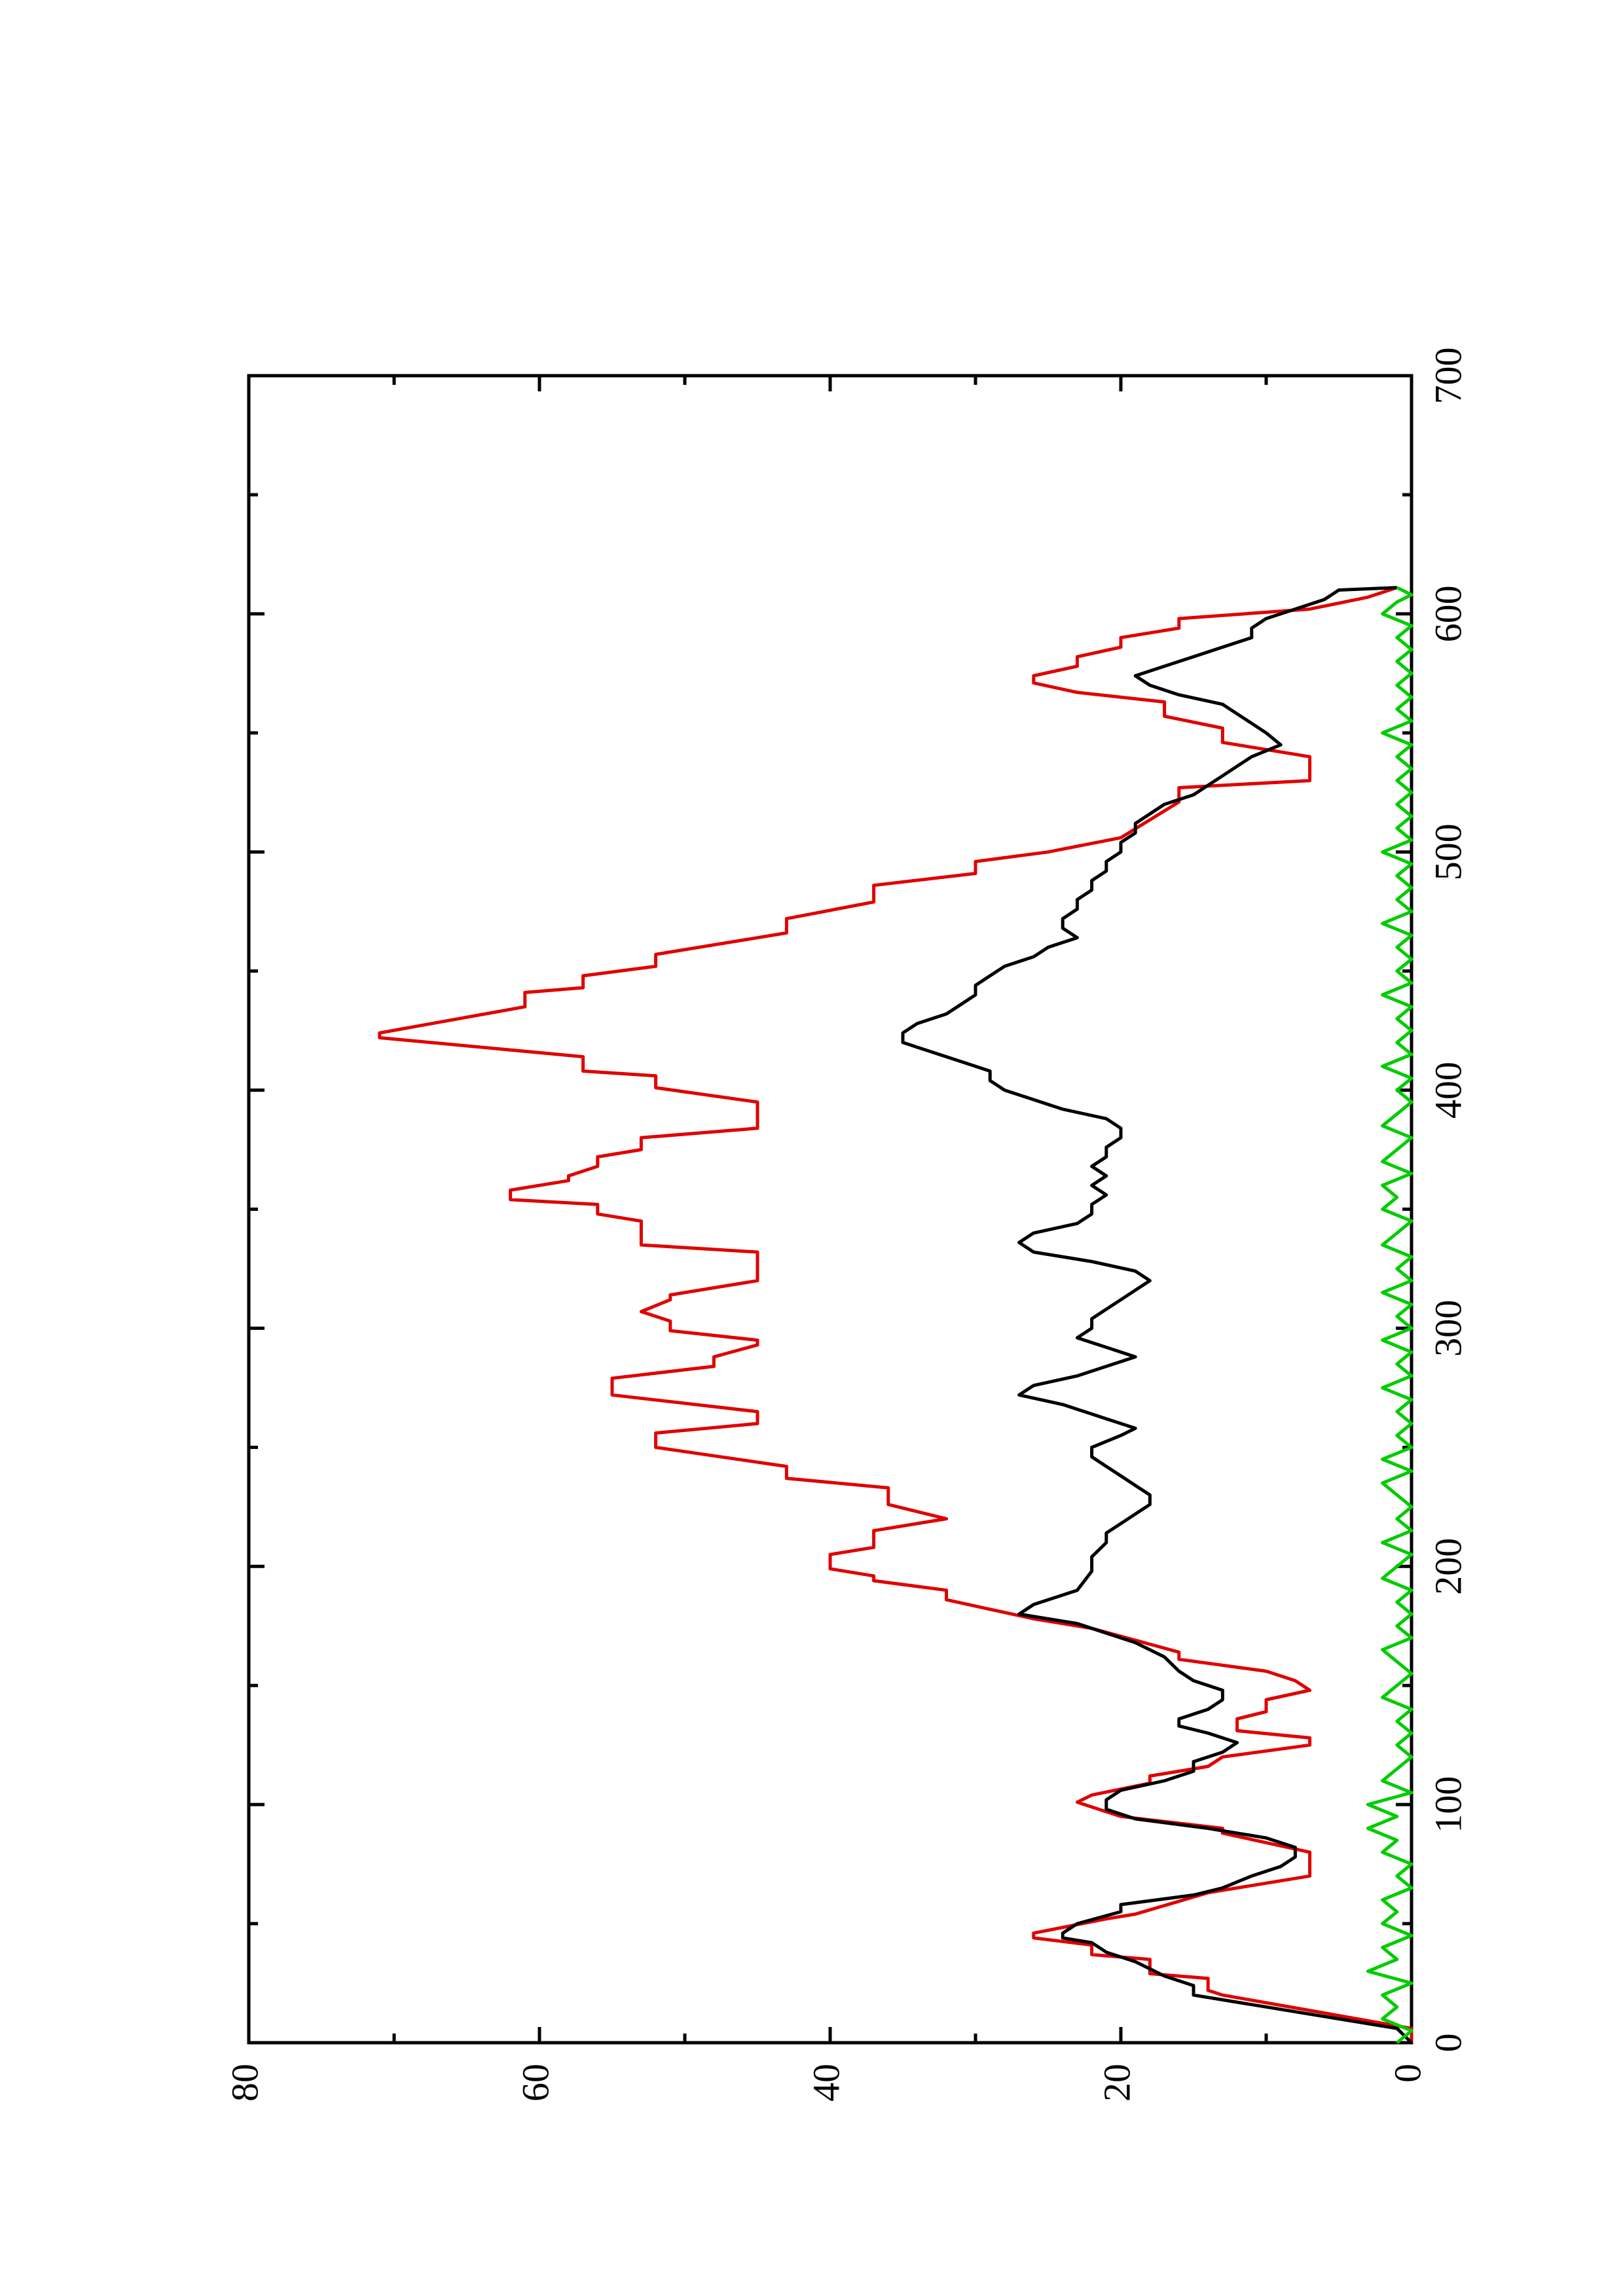 The height and width of the screenshot is (2296, 1623). I want to click on x-tick-label: 600, so click(1448, 613).